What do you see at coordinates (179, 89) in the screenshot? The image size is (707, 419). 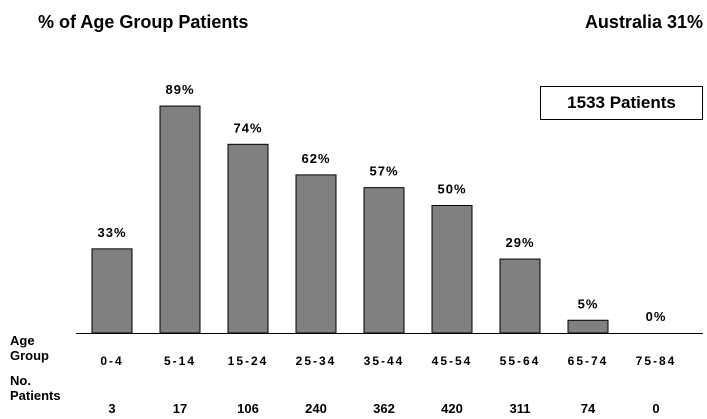 I see `value-label-5-14: 89%` at bounding box center [179, 89].